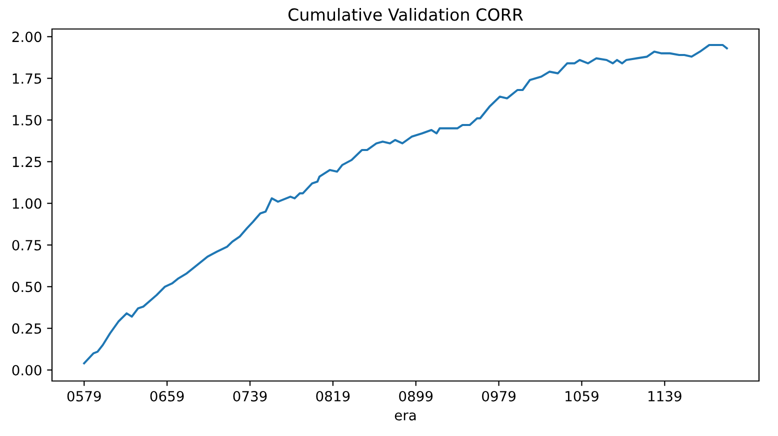 The width and height of the screenshot is (778, 436). I want to click on y-tick-label: 1.75, so click(27, 78).